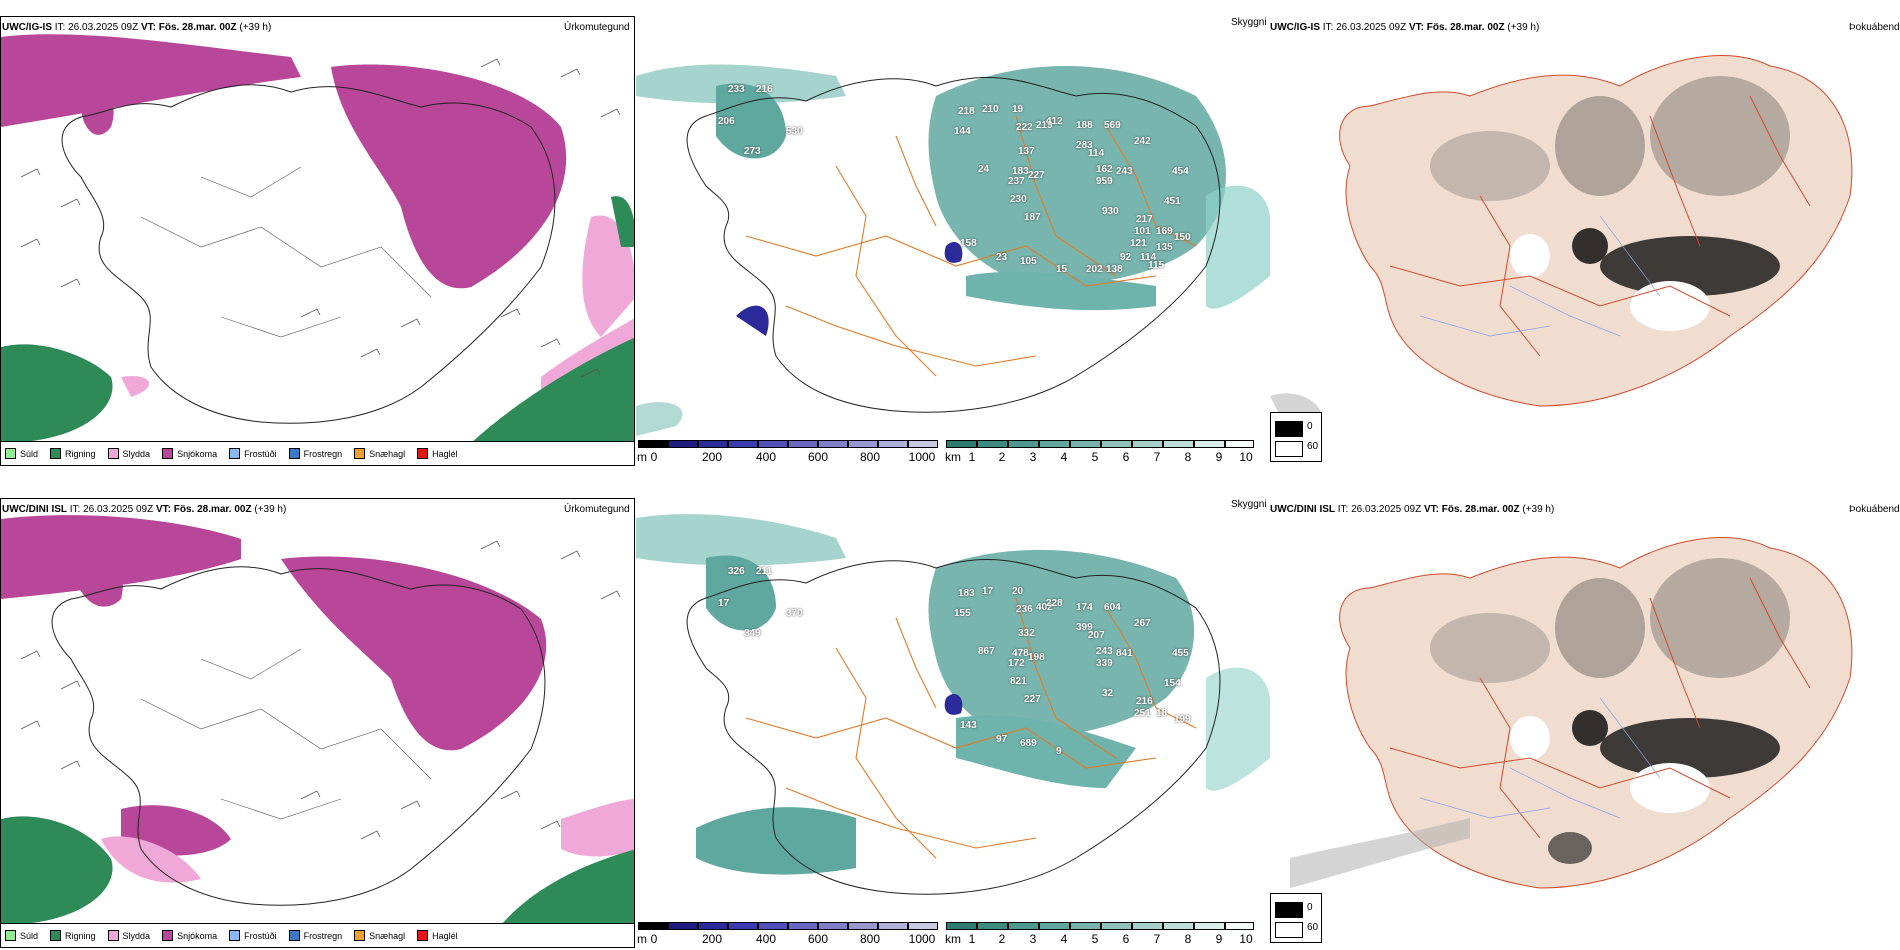  I want to click on fog-panel-name-top: Þokuábendi, so click(1874, 27).